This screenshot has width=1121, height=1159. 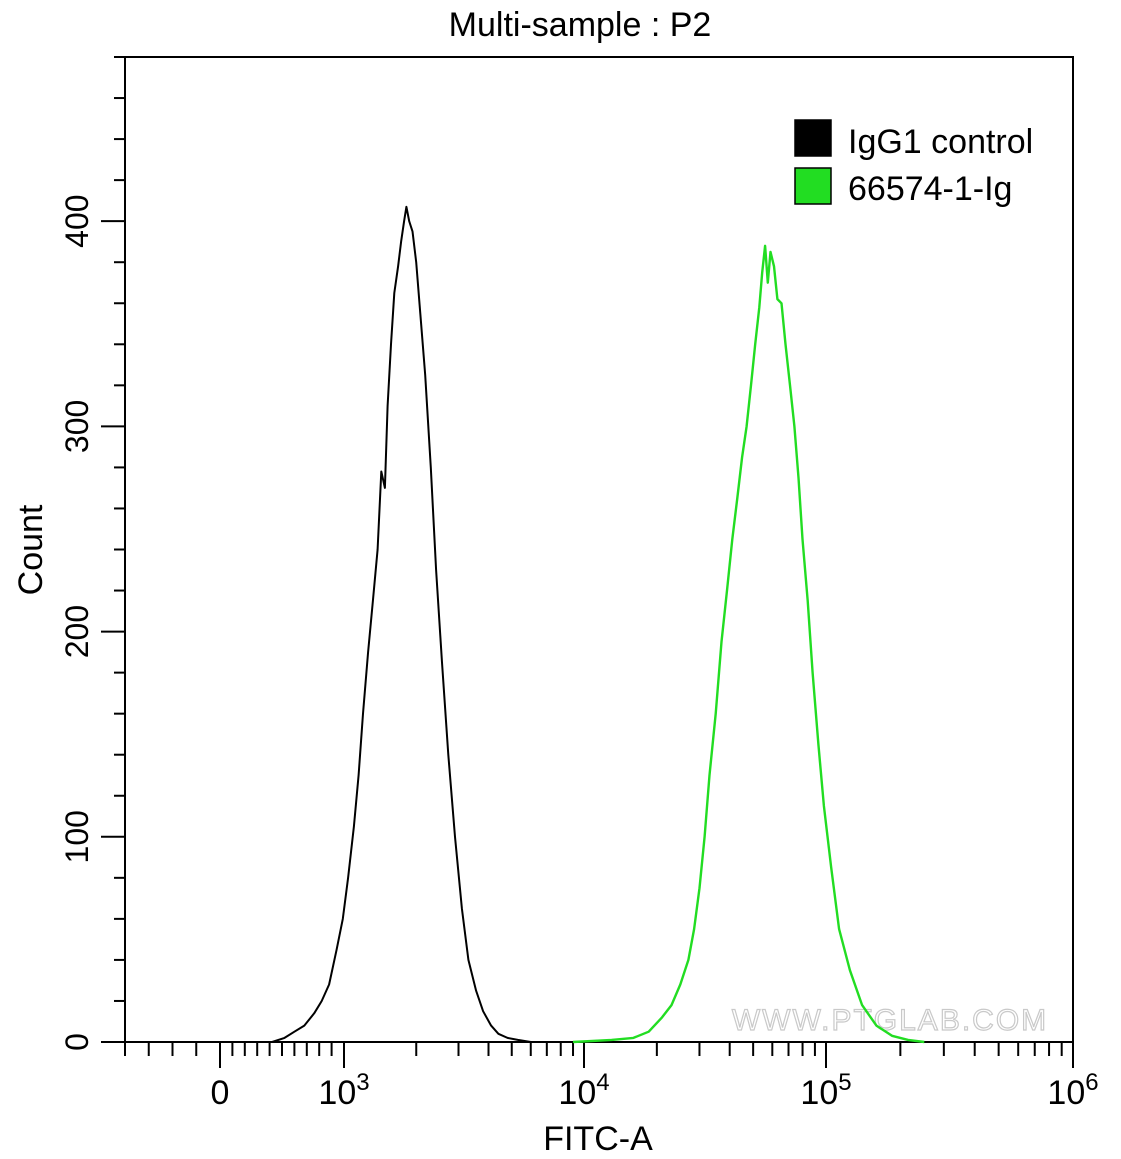 I want to click on legend-label-66574-1-ig: 66574-1-Ig, so click(x=930, y=189).